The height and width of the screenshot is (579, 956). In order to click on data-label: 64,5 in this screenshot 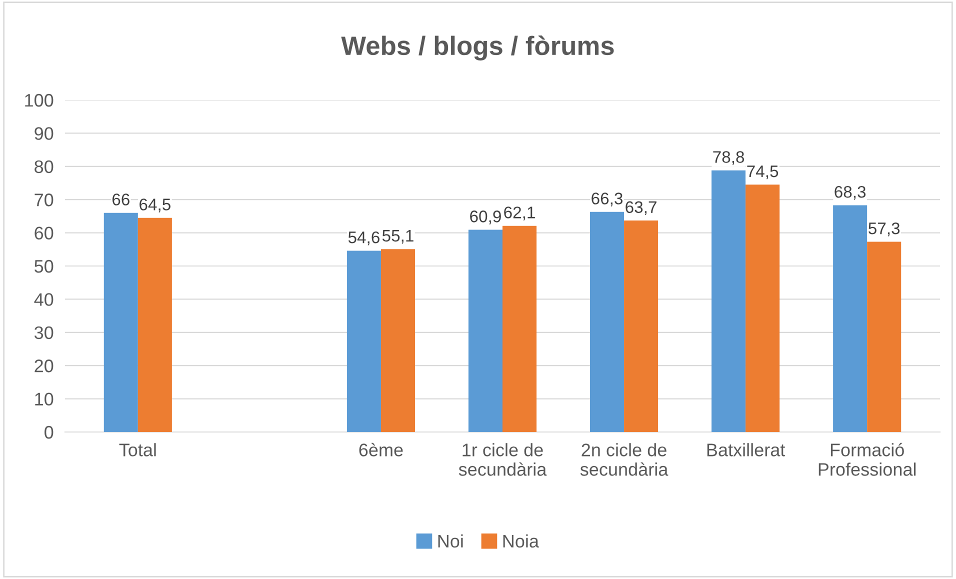, I will do `click(155, 205)`.